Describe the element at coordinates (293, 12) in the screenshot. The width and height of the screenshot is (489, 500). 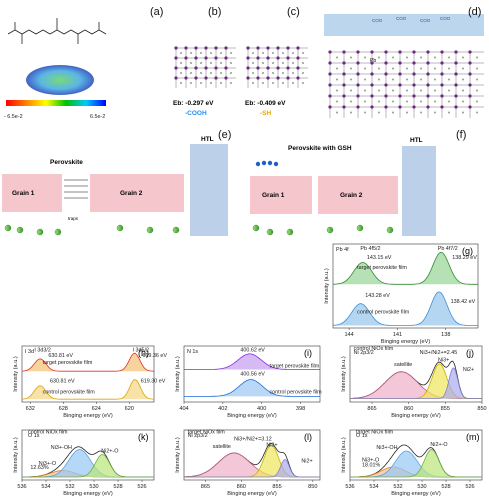
I see `panel-c-letter: (c)` at that location.